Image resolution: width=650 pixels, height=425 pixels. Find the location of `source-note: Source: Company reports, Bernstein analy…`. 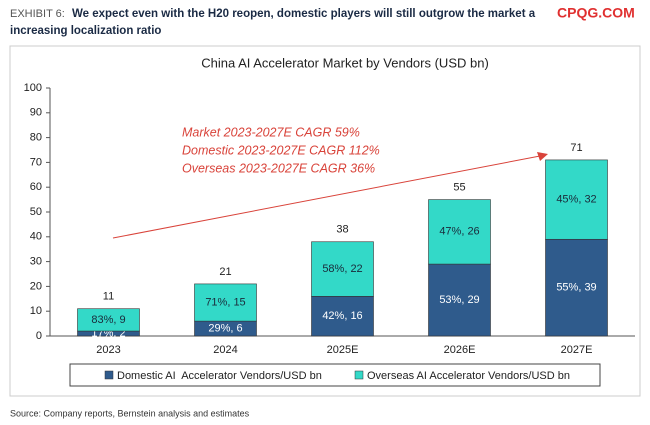

source-note: Source: Company reports, Bernstein analy… is located at coordinates (130, 413).